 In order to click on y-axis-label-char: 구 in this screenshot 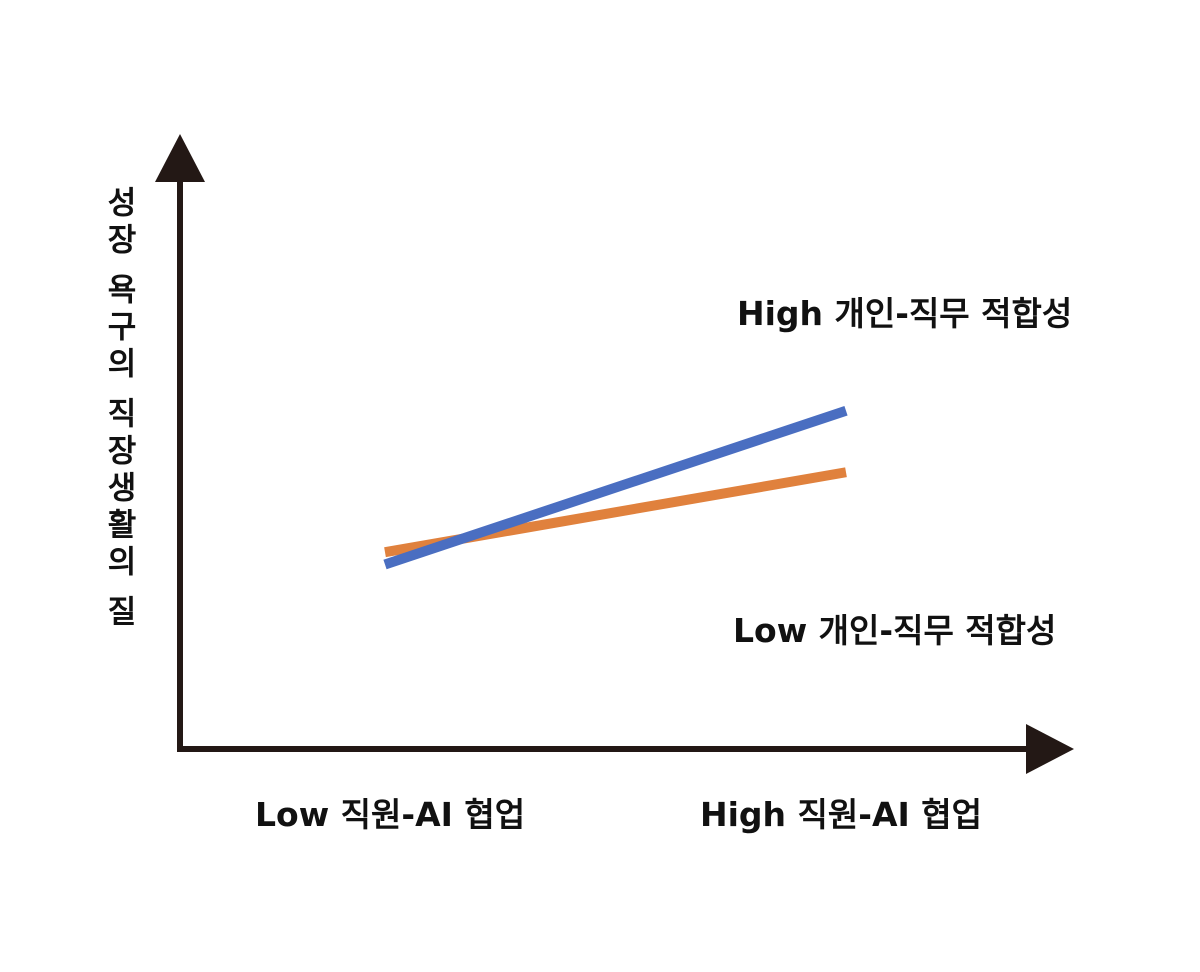, I will do `click(122, 328)`.